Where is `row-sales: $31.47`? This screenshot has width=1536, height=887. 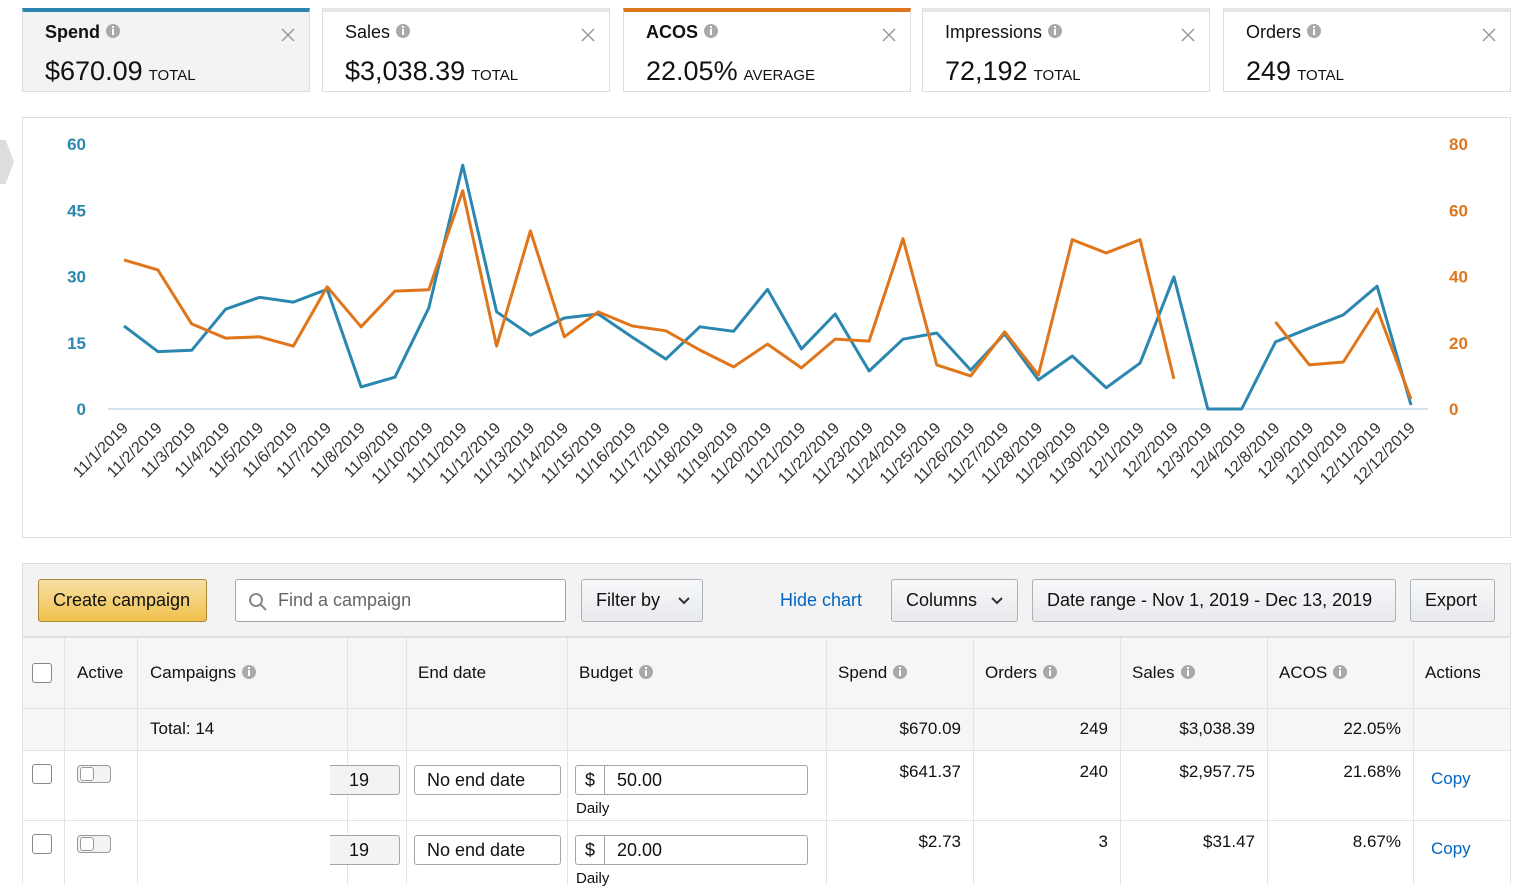 row-sales: $31.47 is located at coordinates (1187, 842).